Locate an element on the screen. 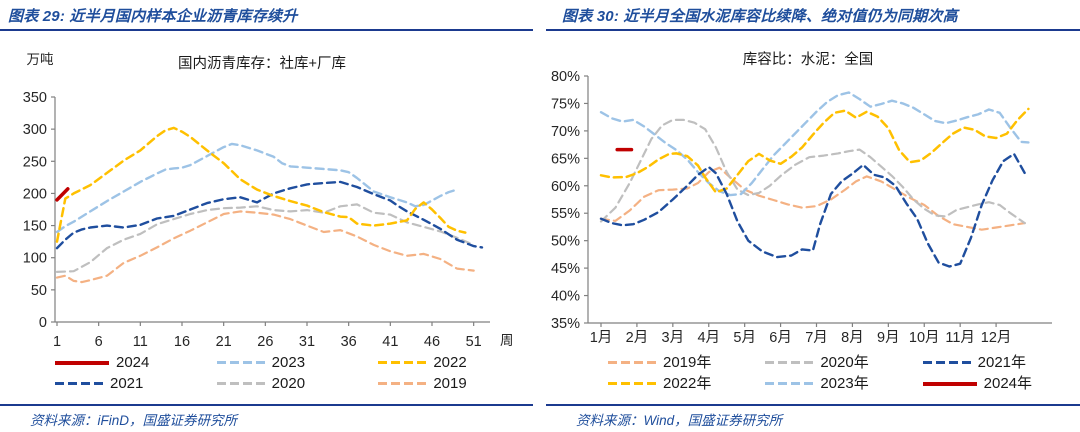 The height and width of the screenshot is (432, 1080). legend-label: 2020年 is located at coordinates (844, 362).